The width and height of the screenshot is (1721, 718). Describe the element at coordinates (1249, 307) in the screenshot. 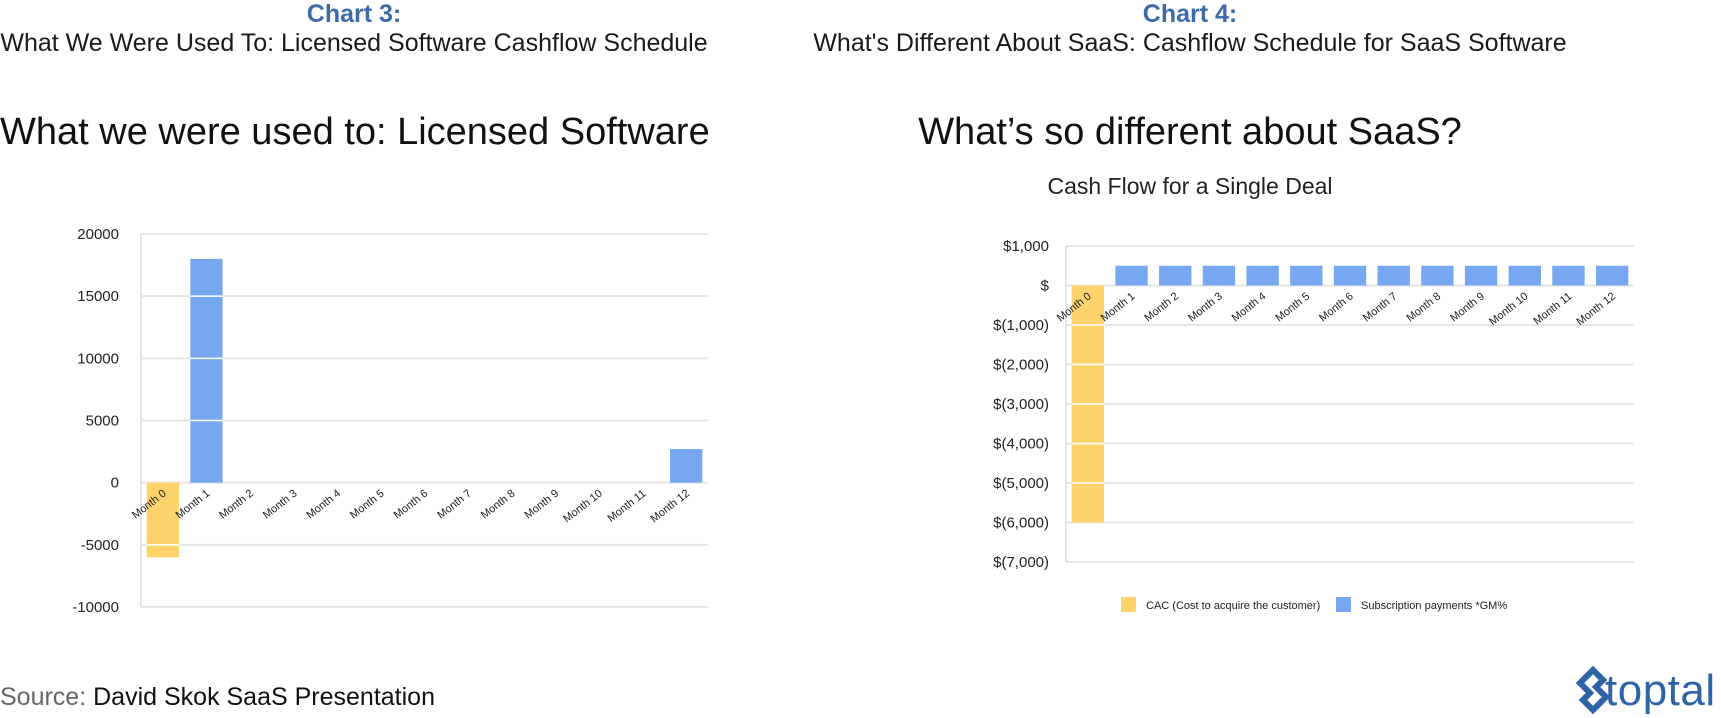

I see `category-label: Month 4` at that location.